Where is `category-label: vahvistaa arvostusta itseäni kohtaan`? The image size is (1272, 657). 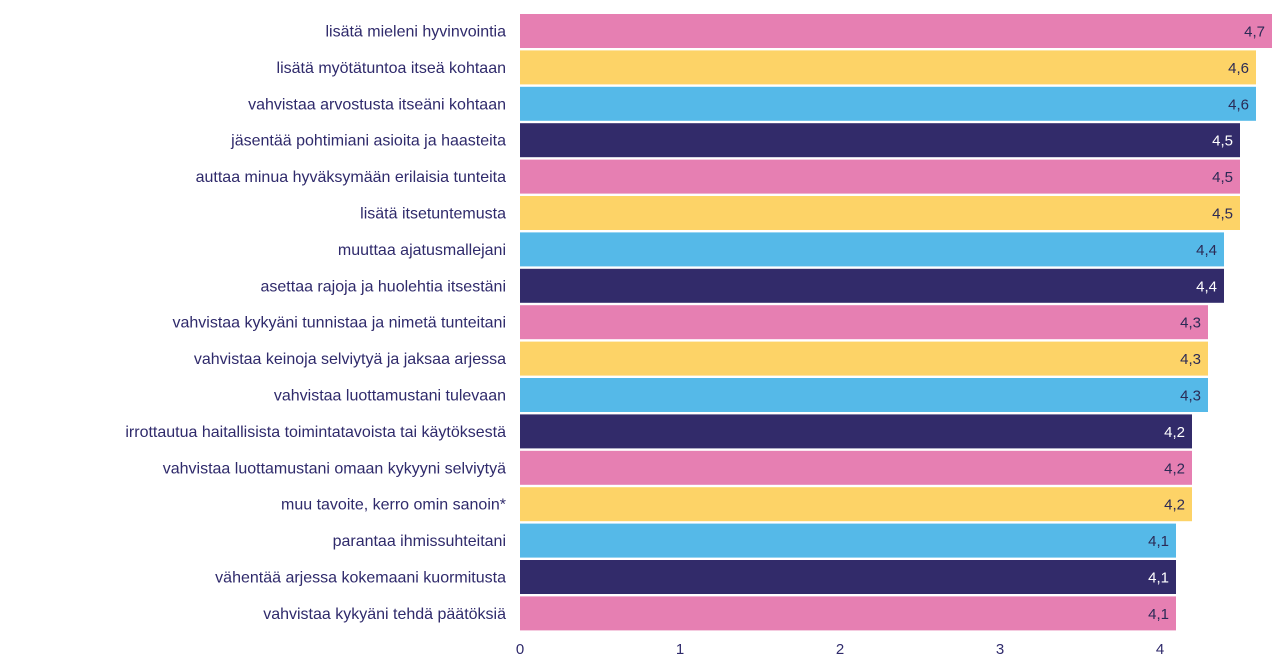 category-label: vahvistaa arvostusta itseäni kohtaan is located at coordinates (377, 104).